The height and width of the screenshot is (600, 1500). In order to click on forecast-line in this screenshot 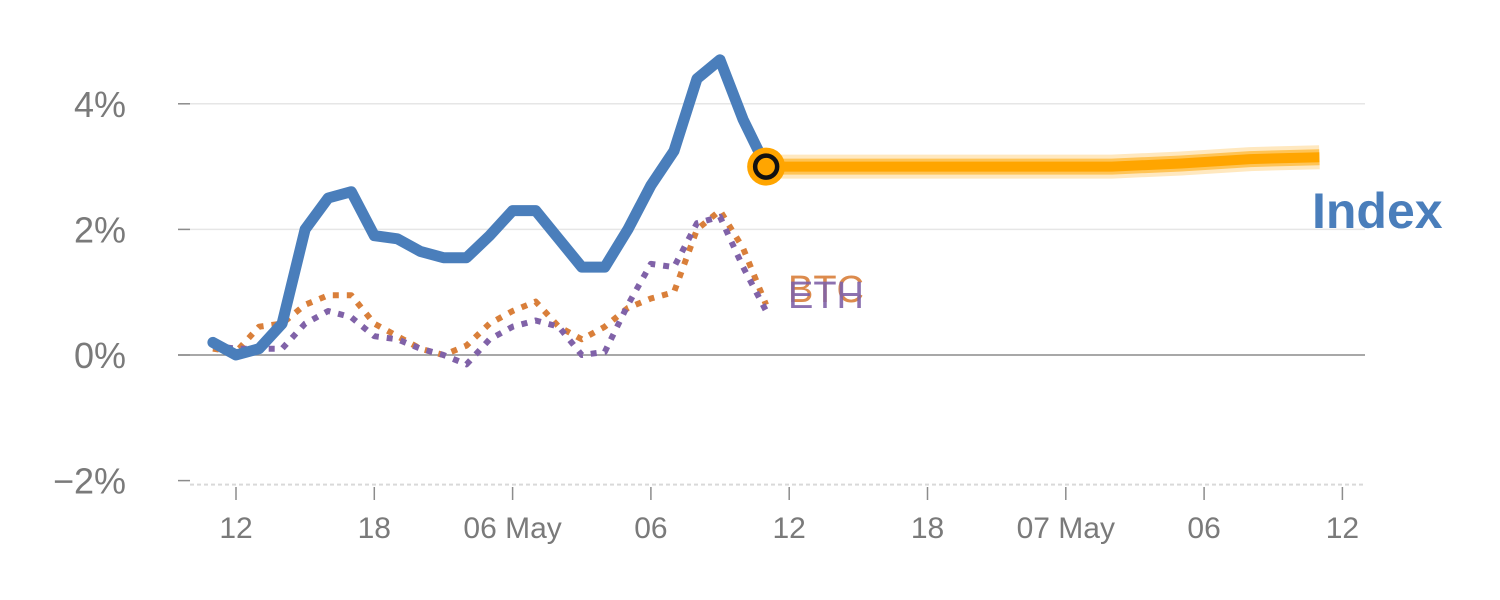, I will do `click(1043, 162)`.